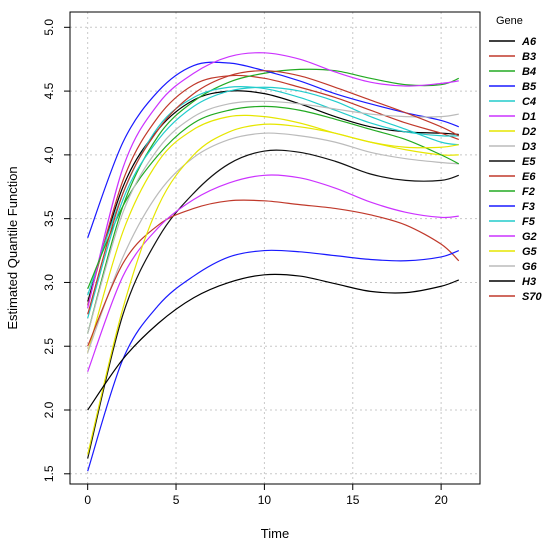  What do you see at coordinates (49, 218) in the screenshot?
I see `y-tick-label: 3.5` at bounding box center [49, 218].